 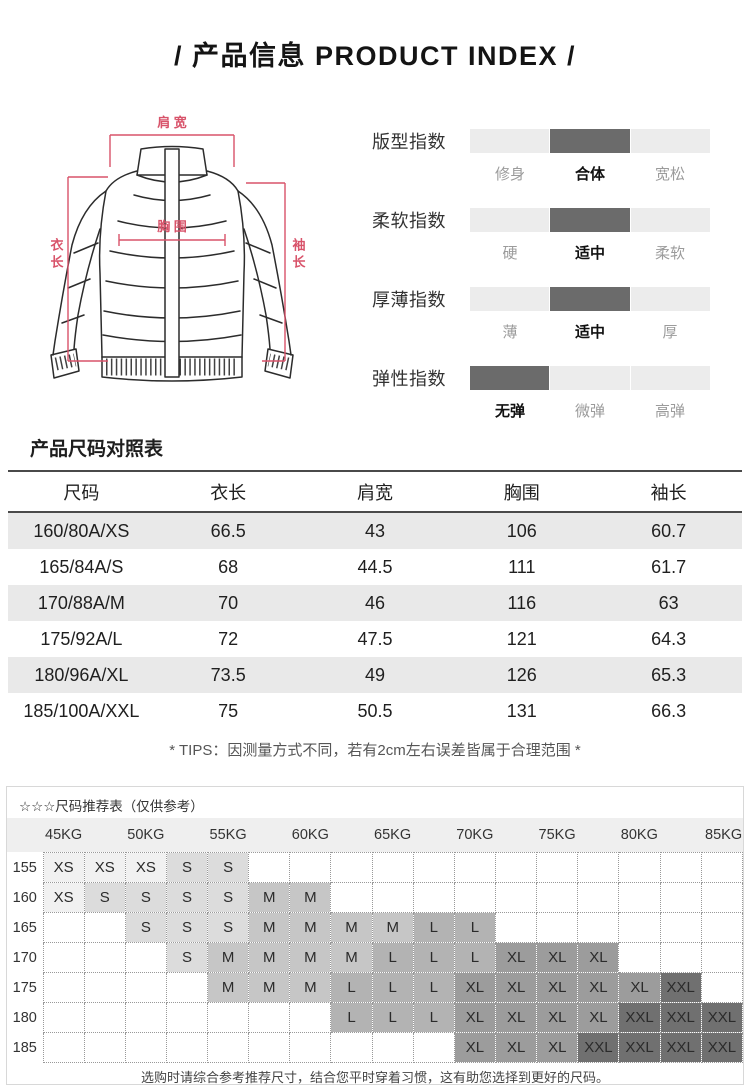 I want to click on index-row: 柔软指数硬 适中 柔软, so click(x=557, y=246).